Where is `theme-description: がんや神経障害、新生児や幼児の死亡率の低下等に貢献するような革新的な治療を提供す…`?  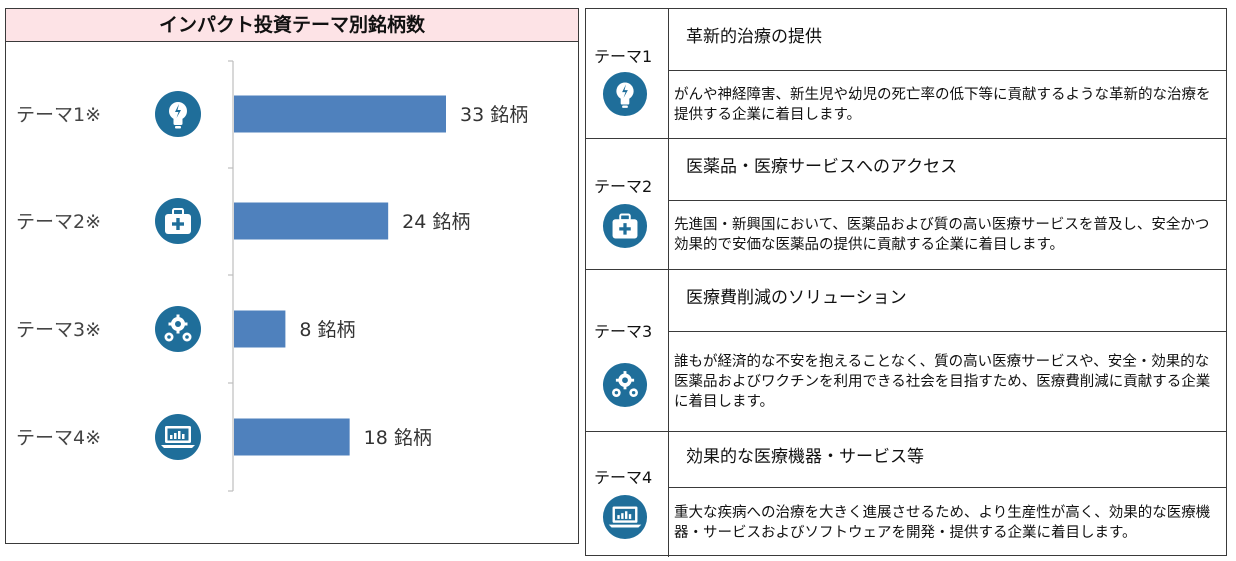
theme-description: がんや神経障害、新生児や幼児の死亡率の低下等に貢献するような革新的な治療を提供す… is located at coordinates (947, 104).